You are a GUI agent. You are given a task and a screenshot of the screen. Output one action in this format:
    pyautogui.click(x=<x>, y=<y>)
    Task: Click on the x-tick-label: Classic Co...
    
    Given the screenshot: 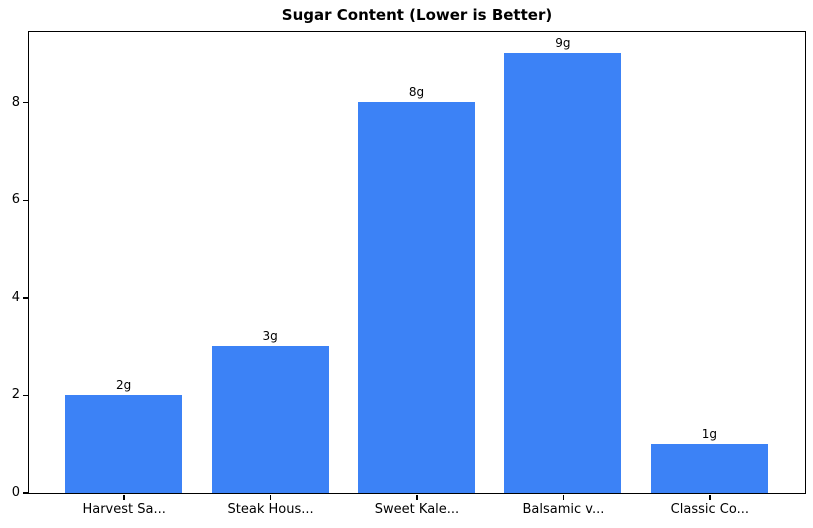 What is the action you would take?
    pyautogui.click(x=709, y=509)
    